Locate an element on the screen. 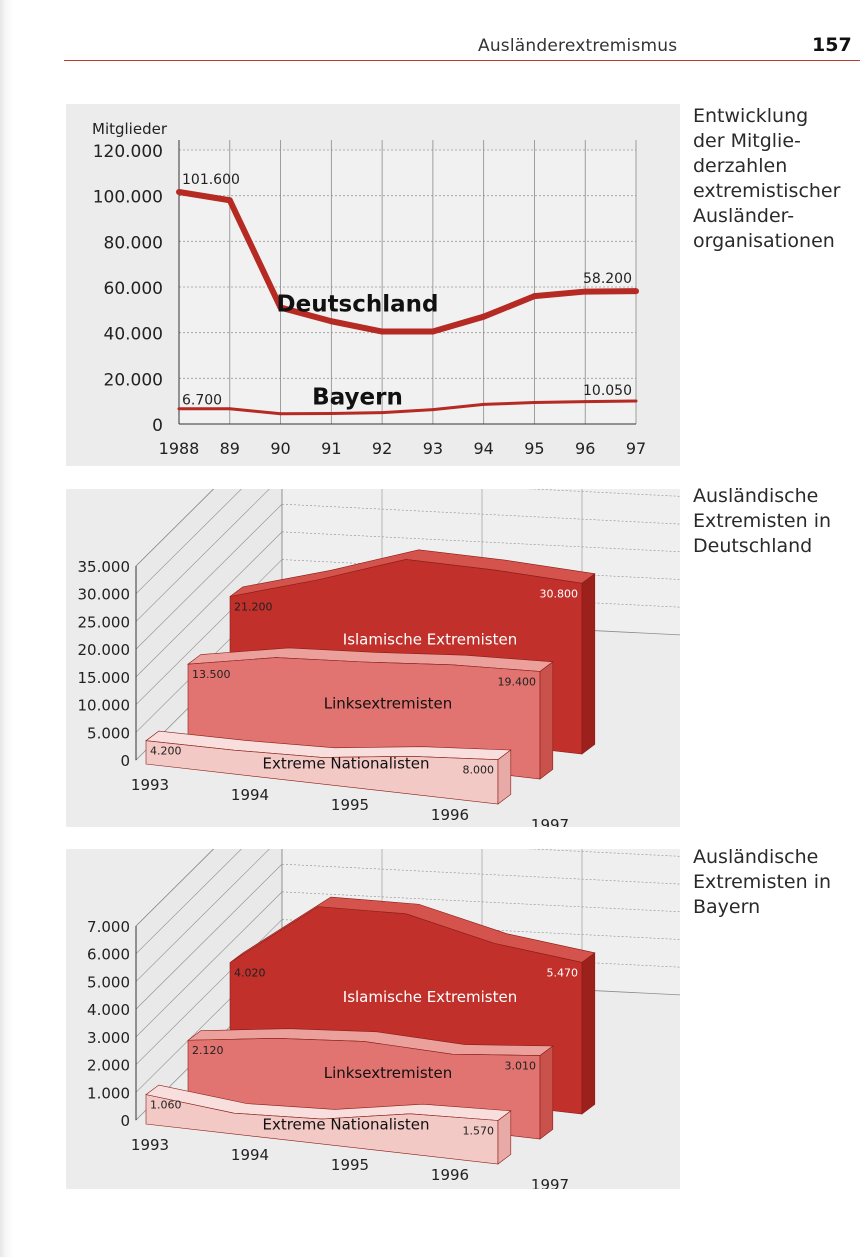 This screenshot has width=861, height=1257. running-header-title: Ausländerextremismus is located at coordinates (578, 46).